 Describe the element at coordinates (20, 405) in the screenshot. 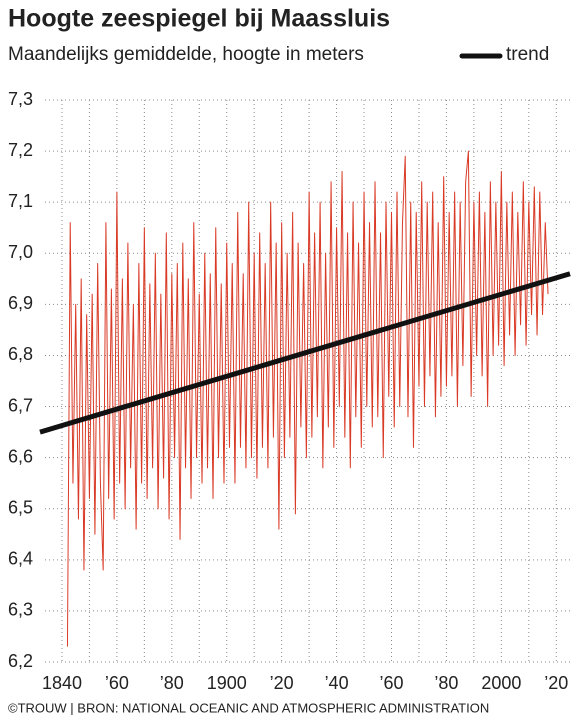

I see `y-tick-label: 6,7` at that location.